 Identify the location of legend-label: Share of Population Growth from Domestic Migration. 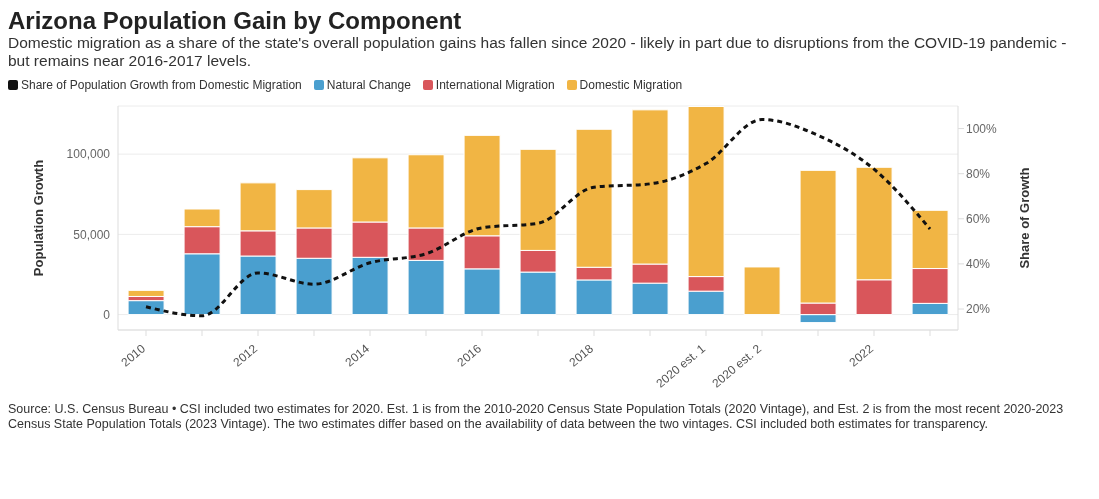
(161, 85).